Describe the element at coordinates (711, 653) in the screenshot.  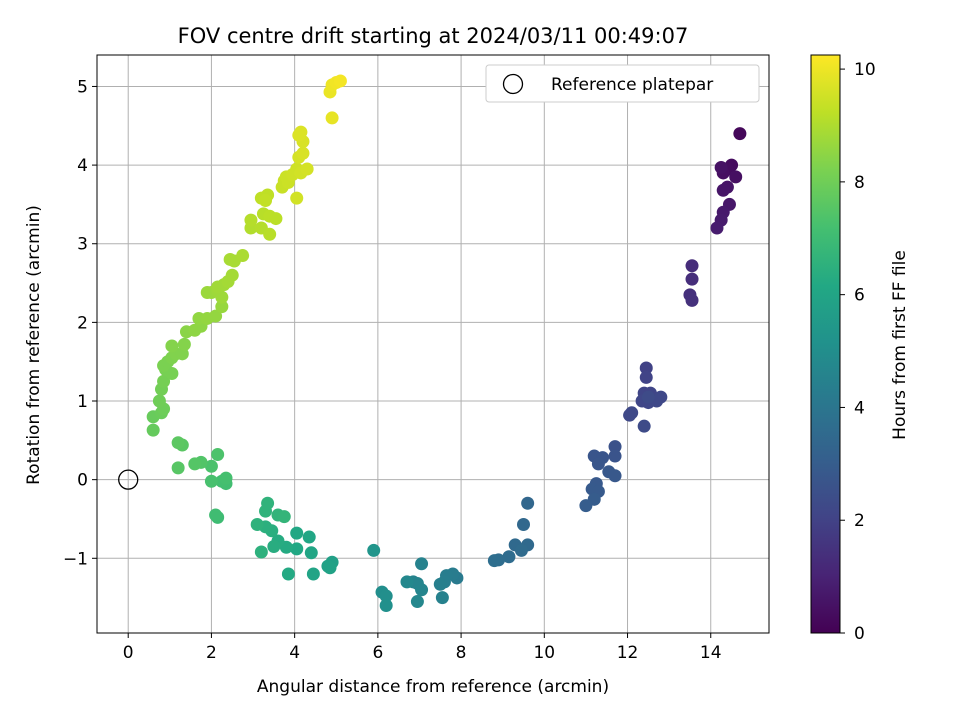
I see `x-tick-label: 14` at that location.